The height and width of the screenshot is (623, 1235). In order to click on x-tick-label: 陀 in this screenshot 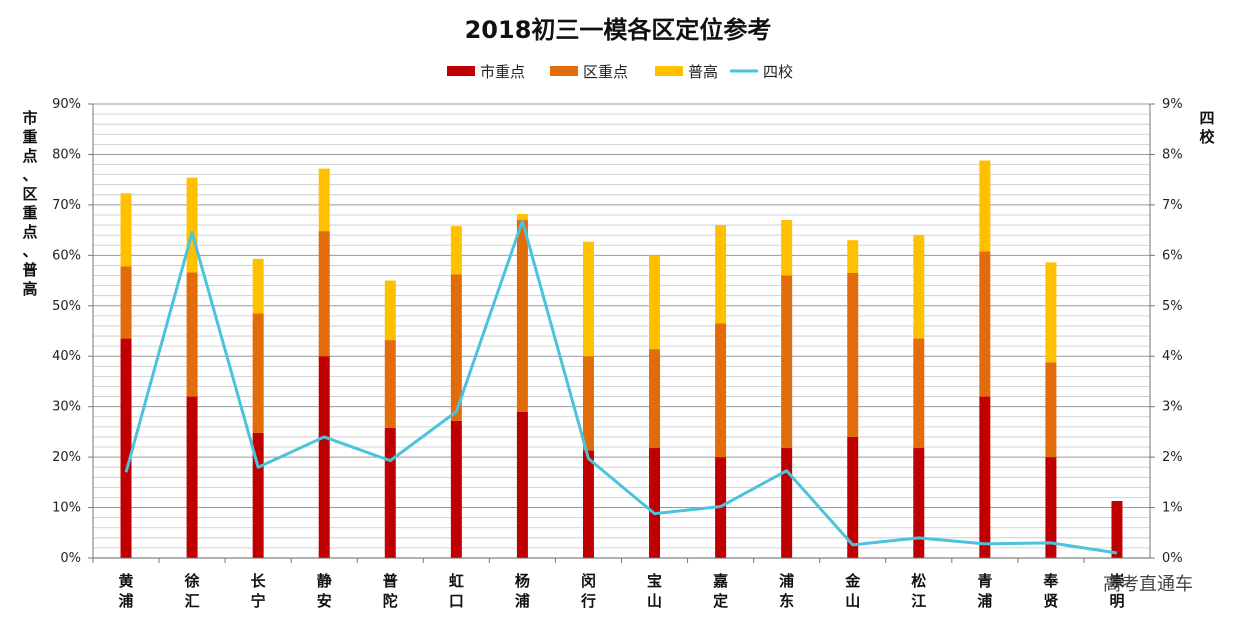, I will do `click(390, 601)`.